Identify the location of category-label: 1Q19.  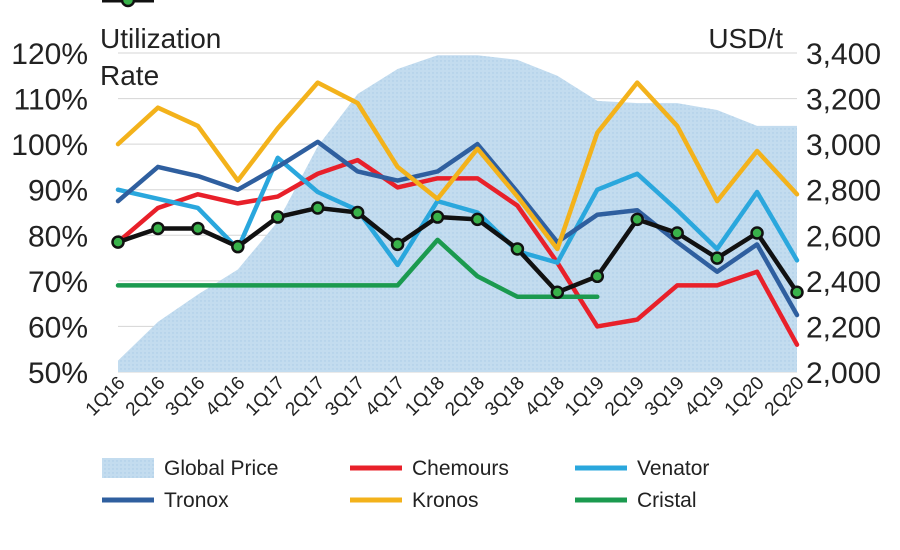
(585, 397).